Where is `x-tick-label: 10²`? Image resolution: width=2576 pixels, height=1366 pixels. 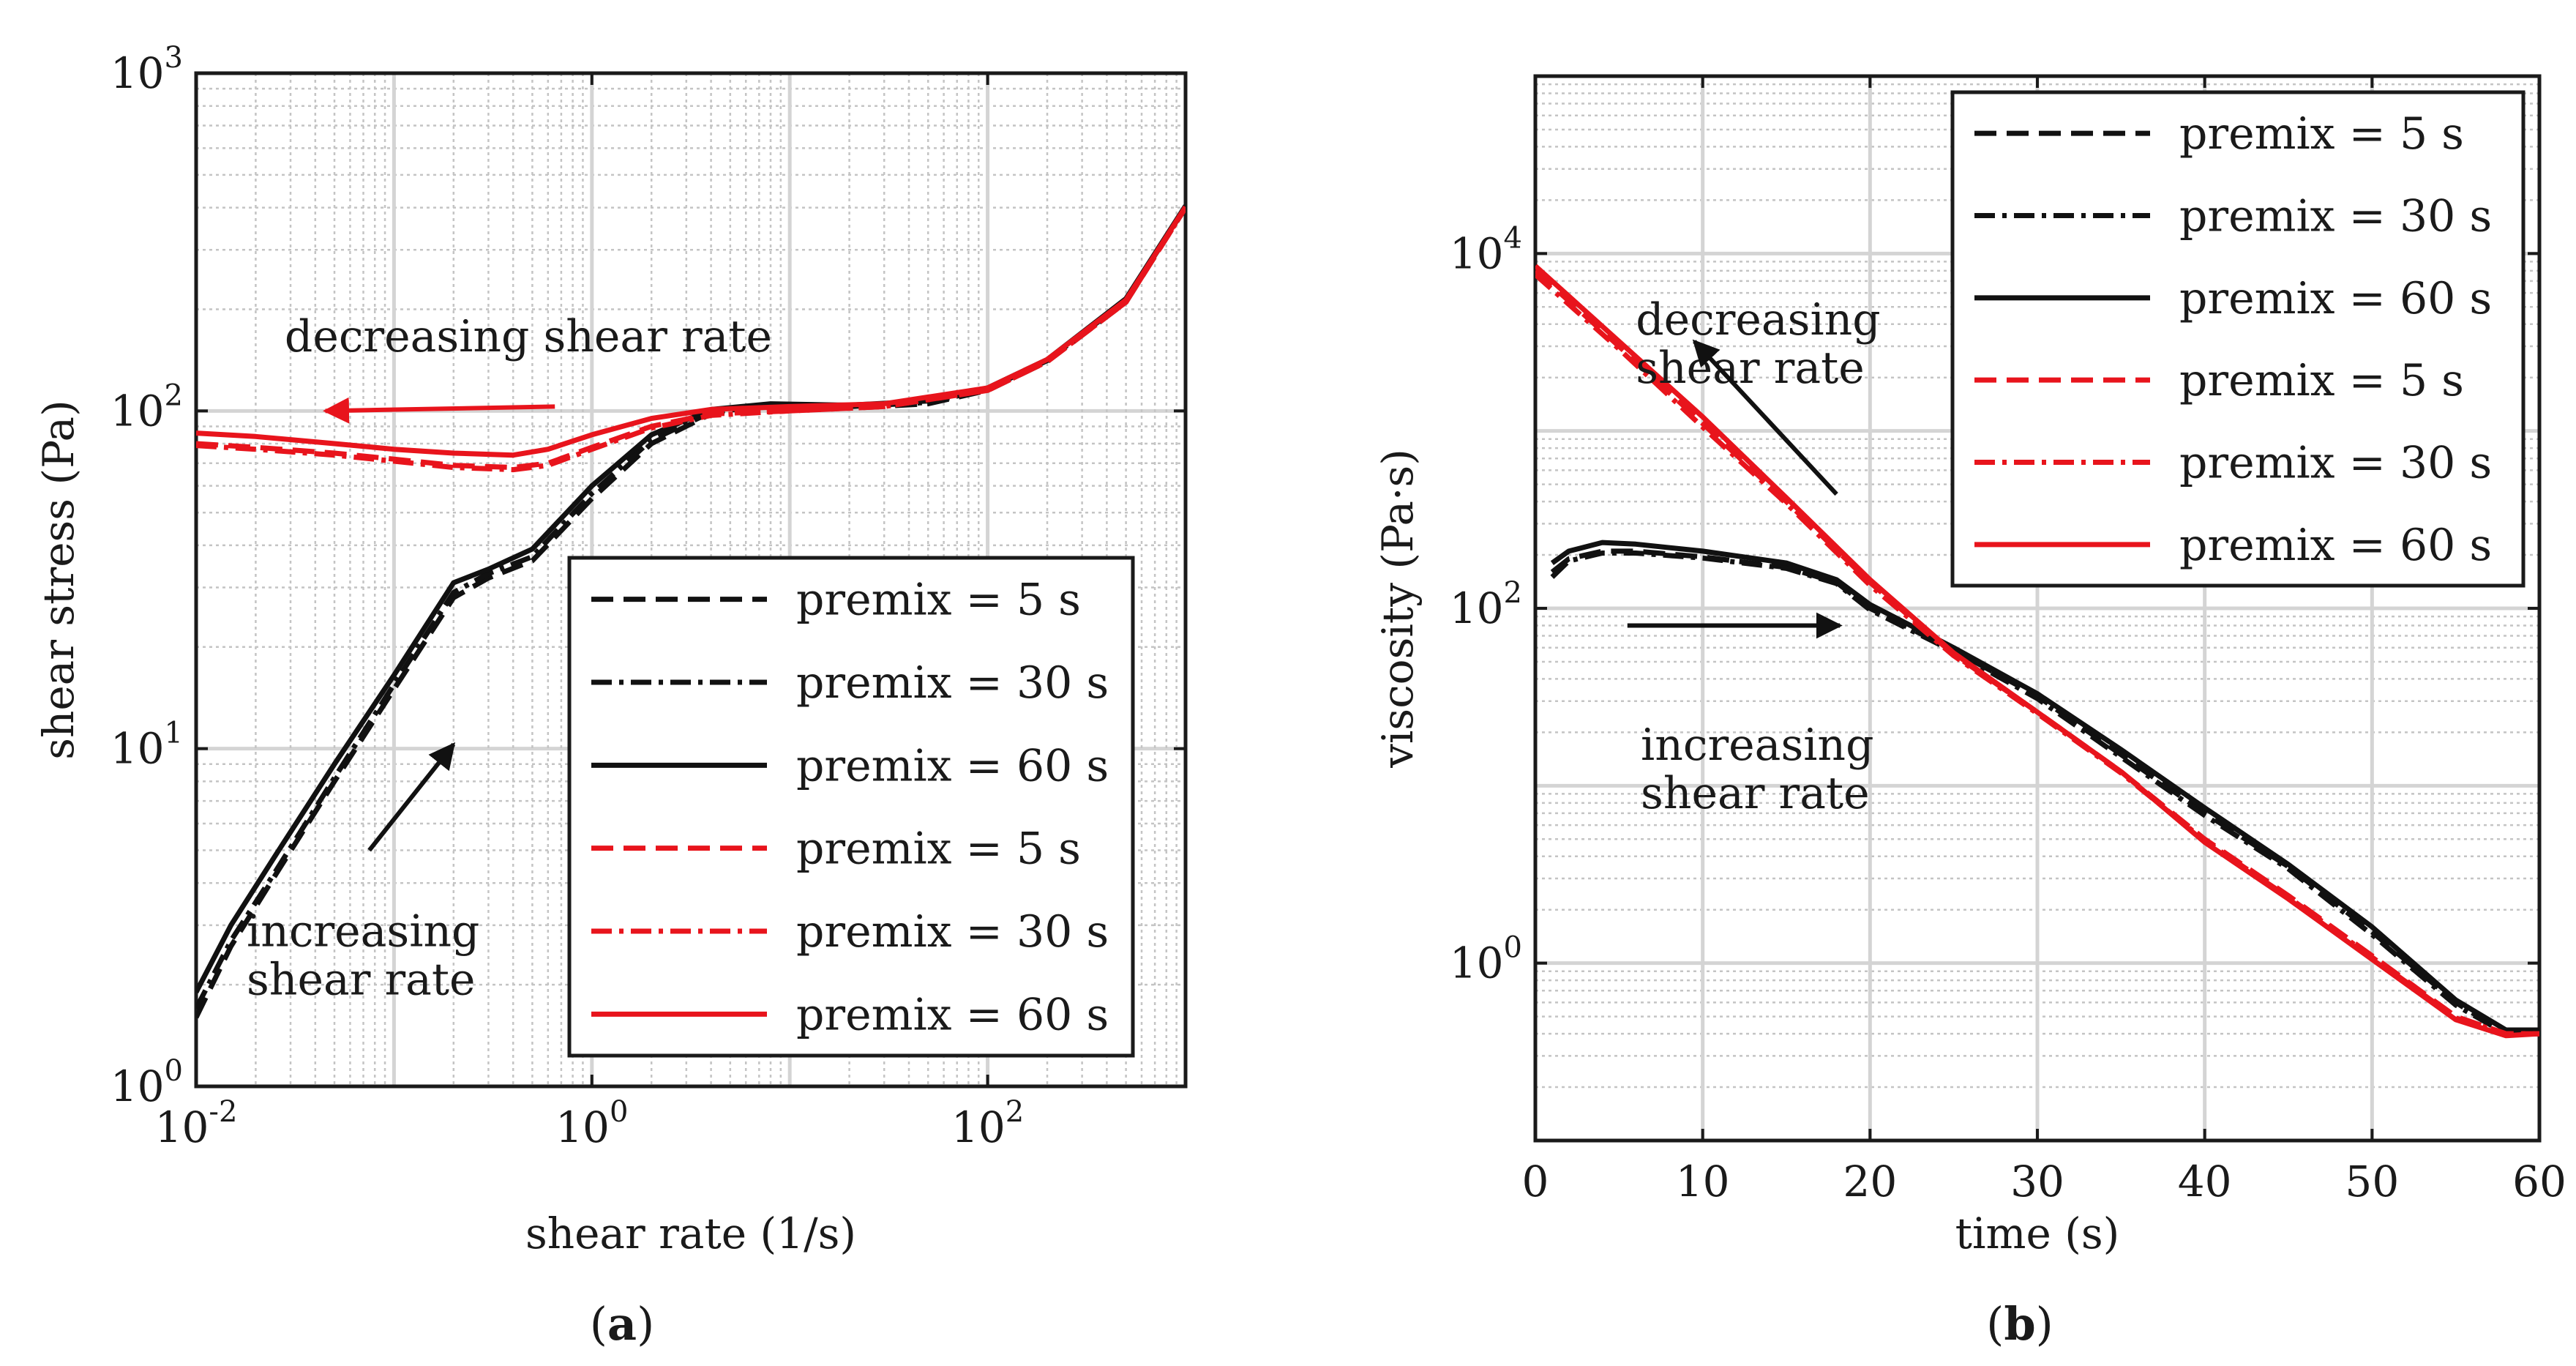
x-tick-label: 10² is located at coordinates (987, 1124).